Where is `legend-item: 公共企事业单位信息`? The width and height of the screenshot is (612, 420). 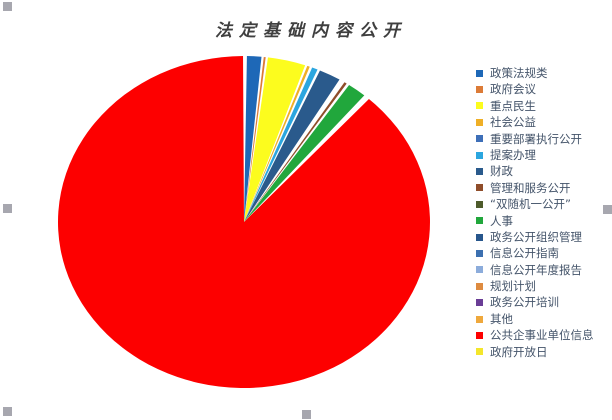
legend-item: 公共企事业单位信息 is located at coordinates (535, 335).